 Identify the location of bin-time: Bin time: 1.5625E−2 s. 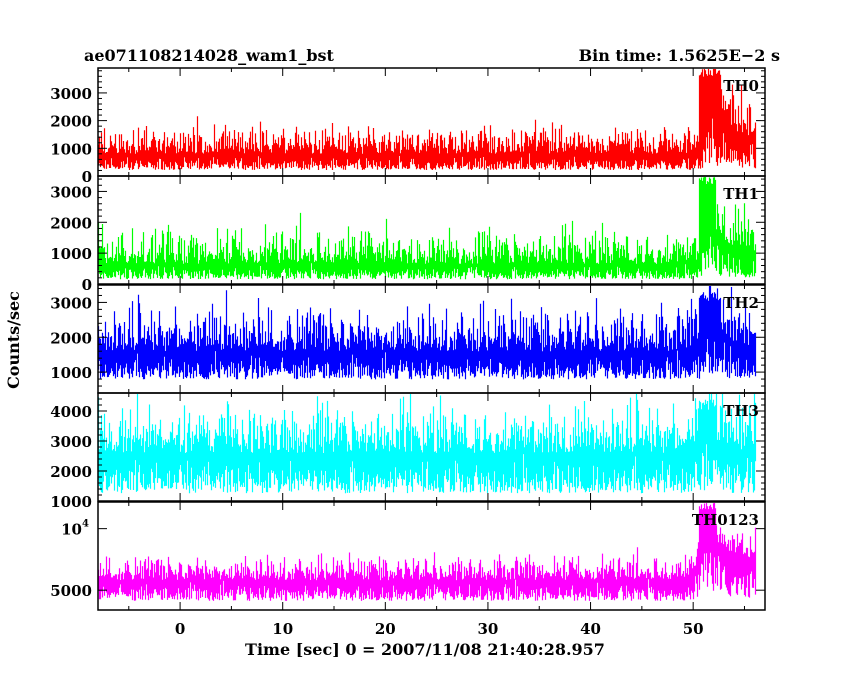
(679, 55).